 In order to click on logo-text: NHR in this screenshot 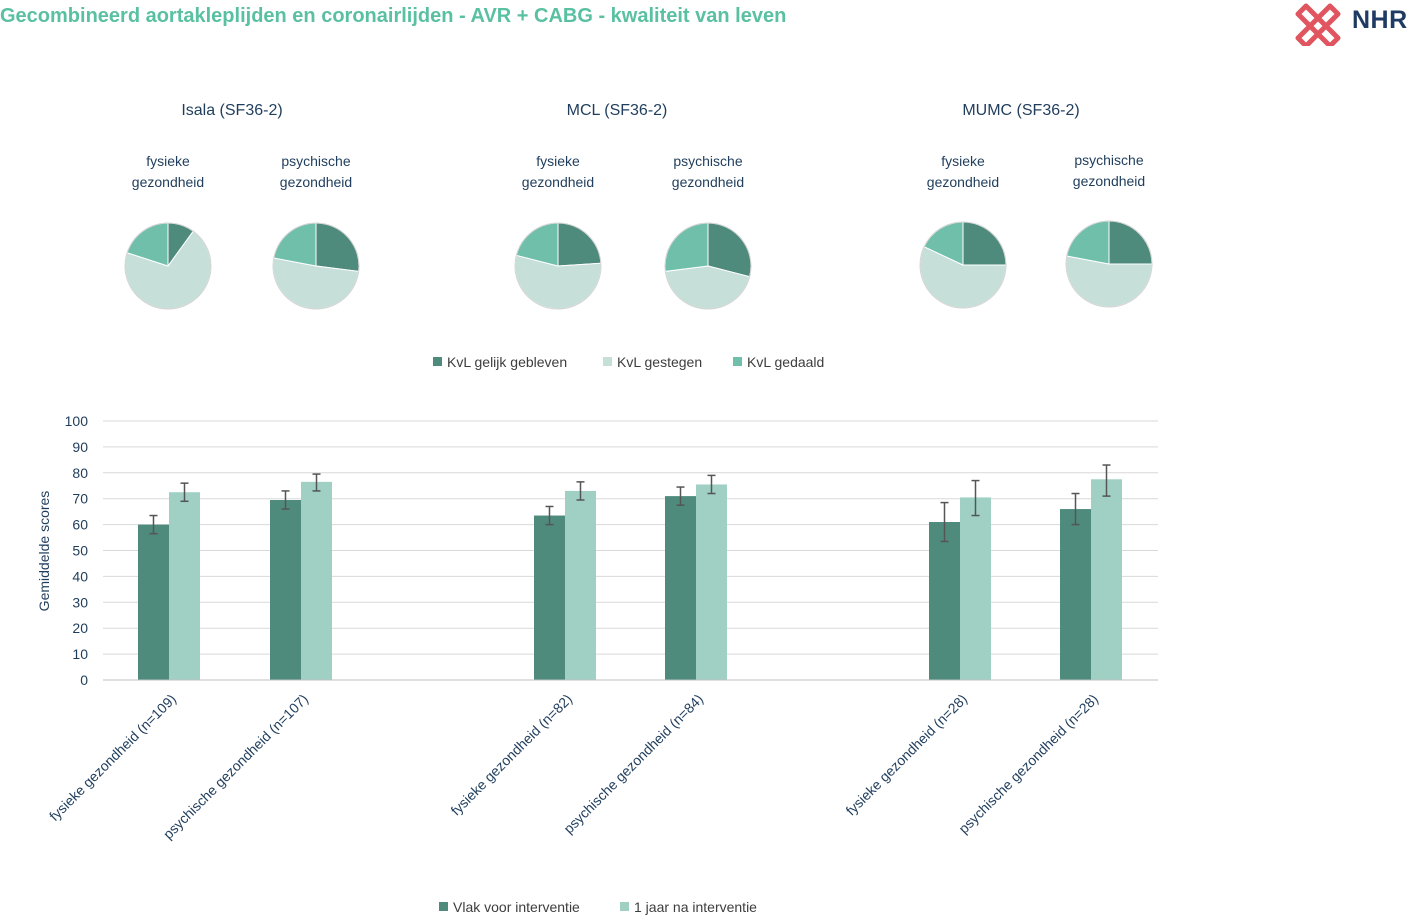, I will do `click(1380, 20)`.